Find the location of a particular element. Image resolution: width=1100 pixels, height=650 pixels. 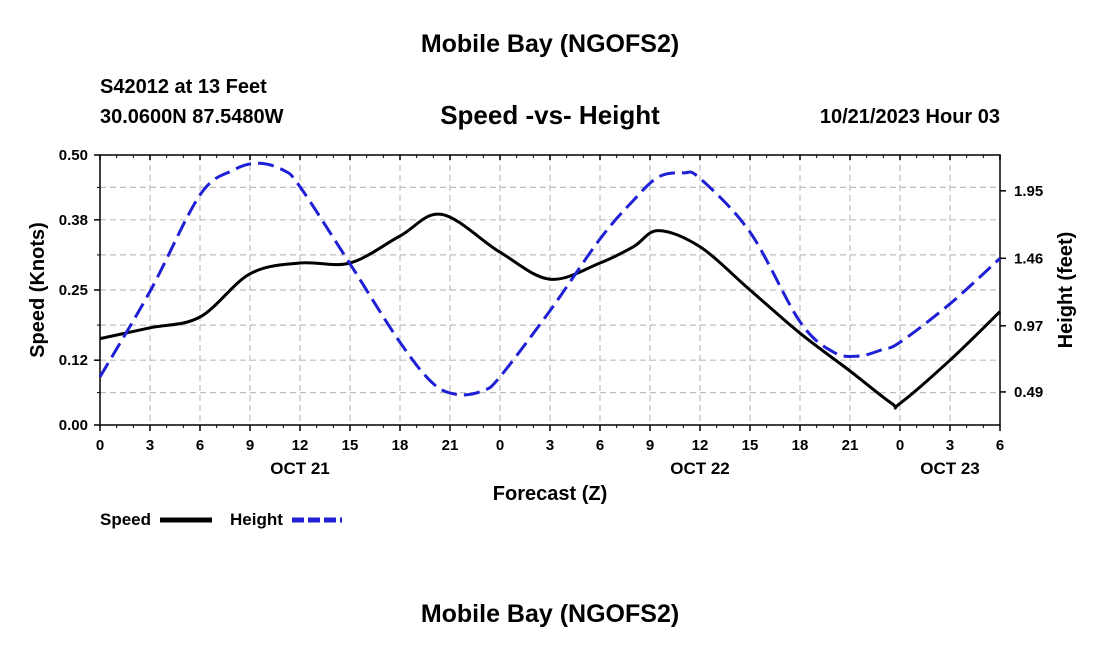

page-title: Mobile Bay (NGOFS2) is located at coordinates (550, 44).